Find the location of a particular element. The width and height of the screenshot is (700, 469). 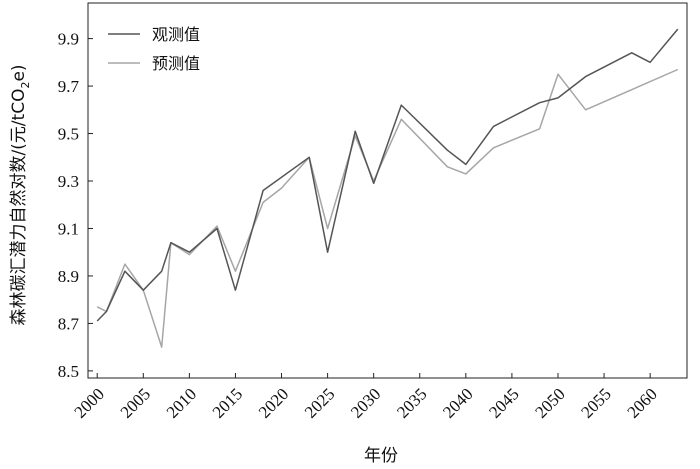

x-tick-label: 2030 is located at coordinates (365, 402).